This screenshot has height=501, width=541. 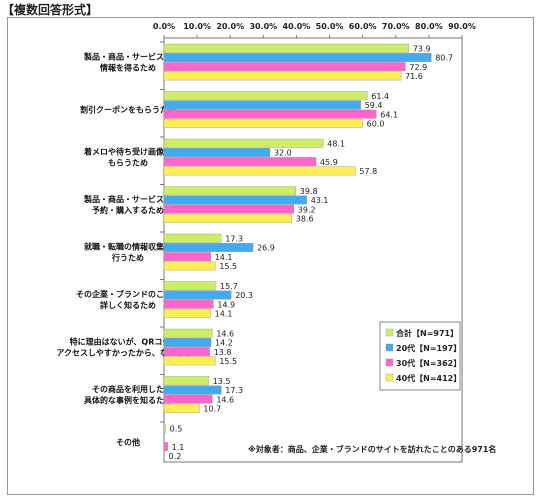 What do you see at coordinates (128, 442) in the screenshot?
I see `category-label: その他` at bounding box center [128, 442].